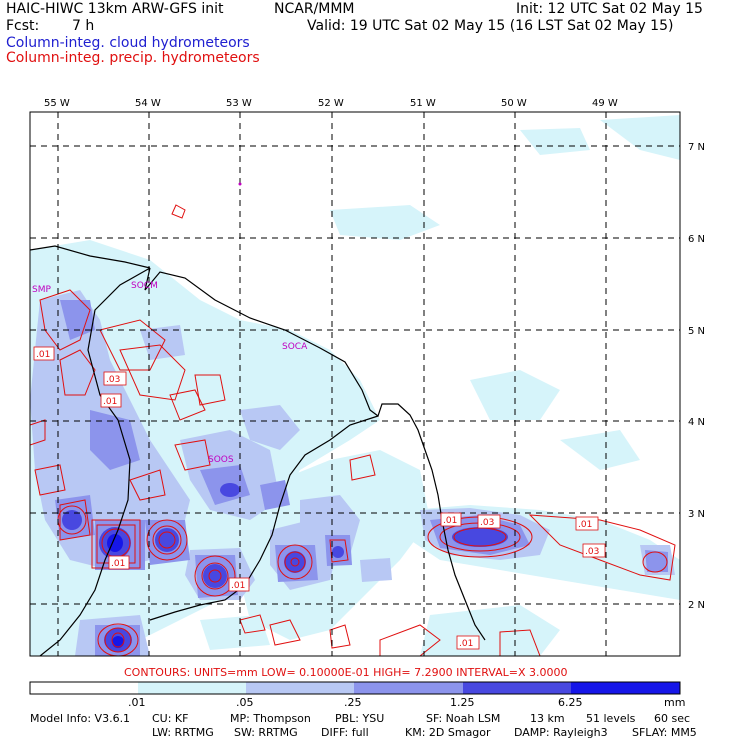 The width and height of the screenshot is (740, 740). I want to click on model-title: HAIC-HIWC 13km ARW-GFS init, so click(115, 9).